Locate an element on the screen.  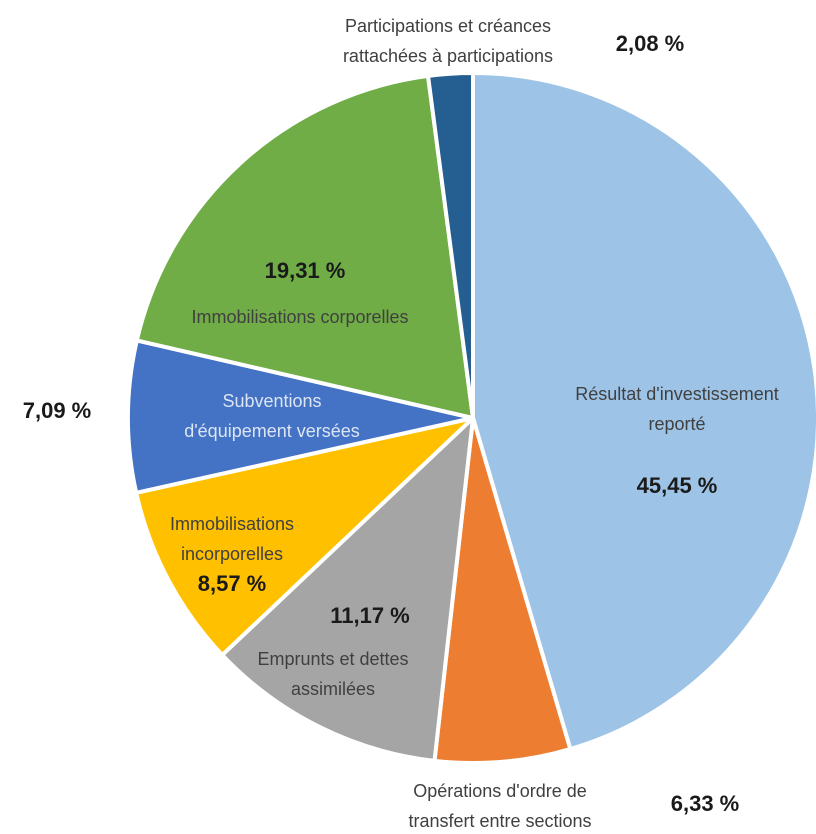
slice-label: Opérations d'ordre de is located at coordinates (500, 791).